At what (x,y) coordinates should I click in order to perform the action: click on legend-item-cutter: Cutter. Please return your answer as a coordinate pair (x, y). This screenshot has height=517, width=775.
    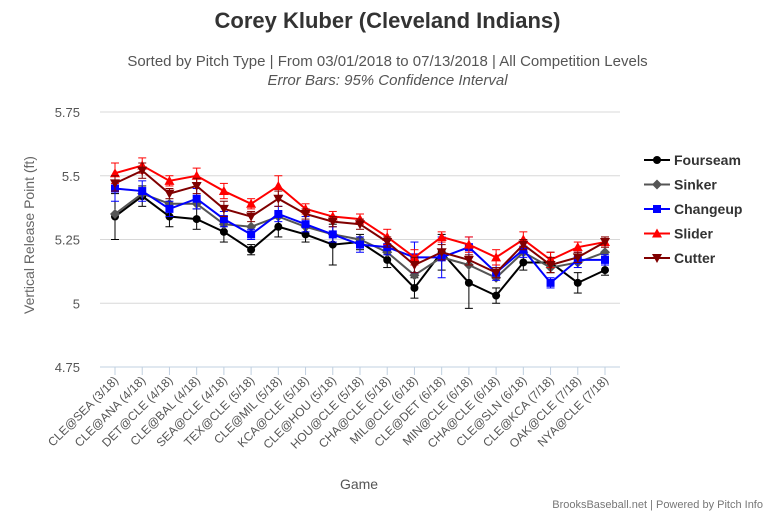
    Looking at the image, I should click on (680, 258).